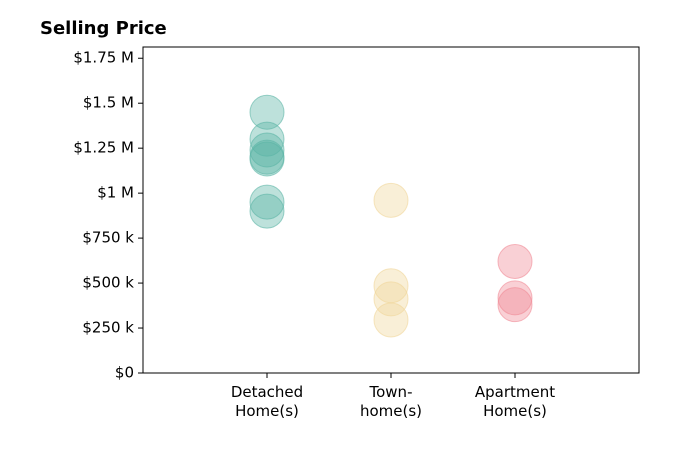  Describe the element at coordinates (108, 238) in the screenshot. I see `y-tick-label: $750 k` at that location.